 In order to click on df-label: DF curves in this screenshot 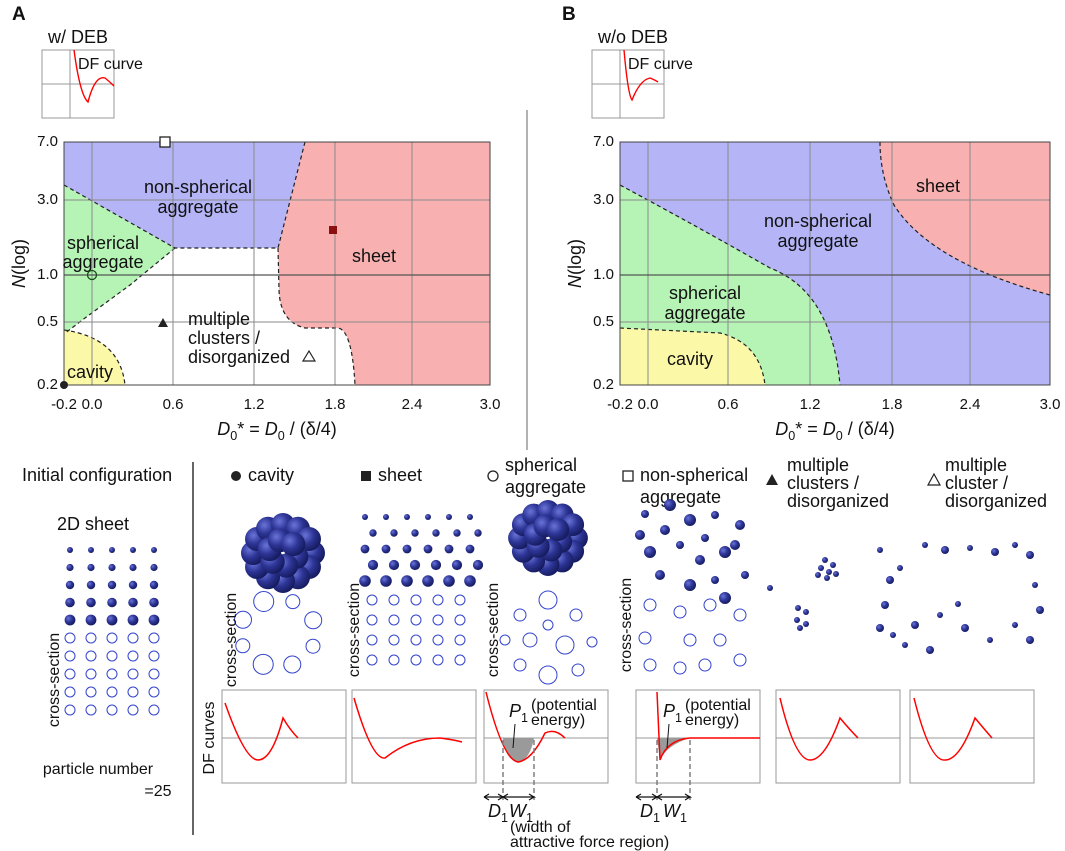, I will do `click(209, 738)`.